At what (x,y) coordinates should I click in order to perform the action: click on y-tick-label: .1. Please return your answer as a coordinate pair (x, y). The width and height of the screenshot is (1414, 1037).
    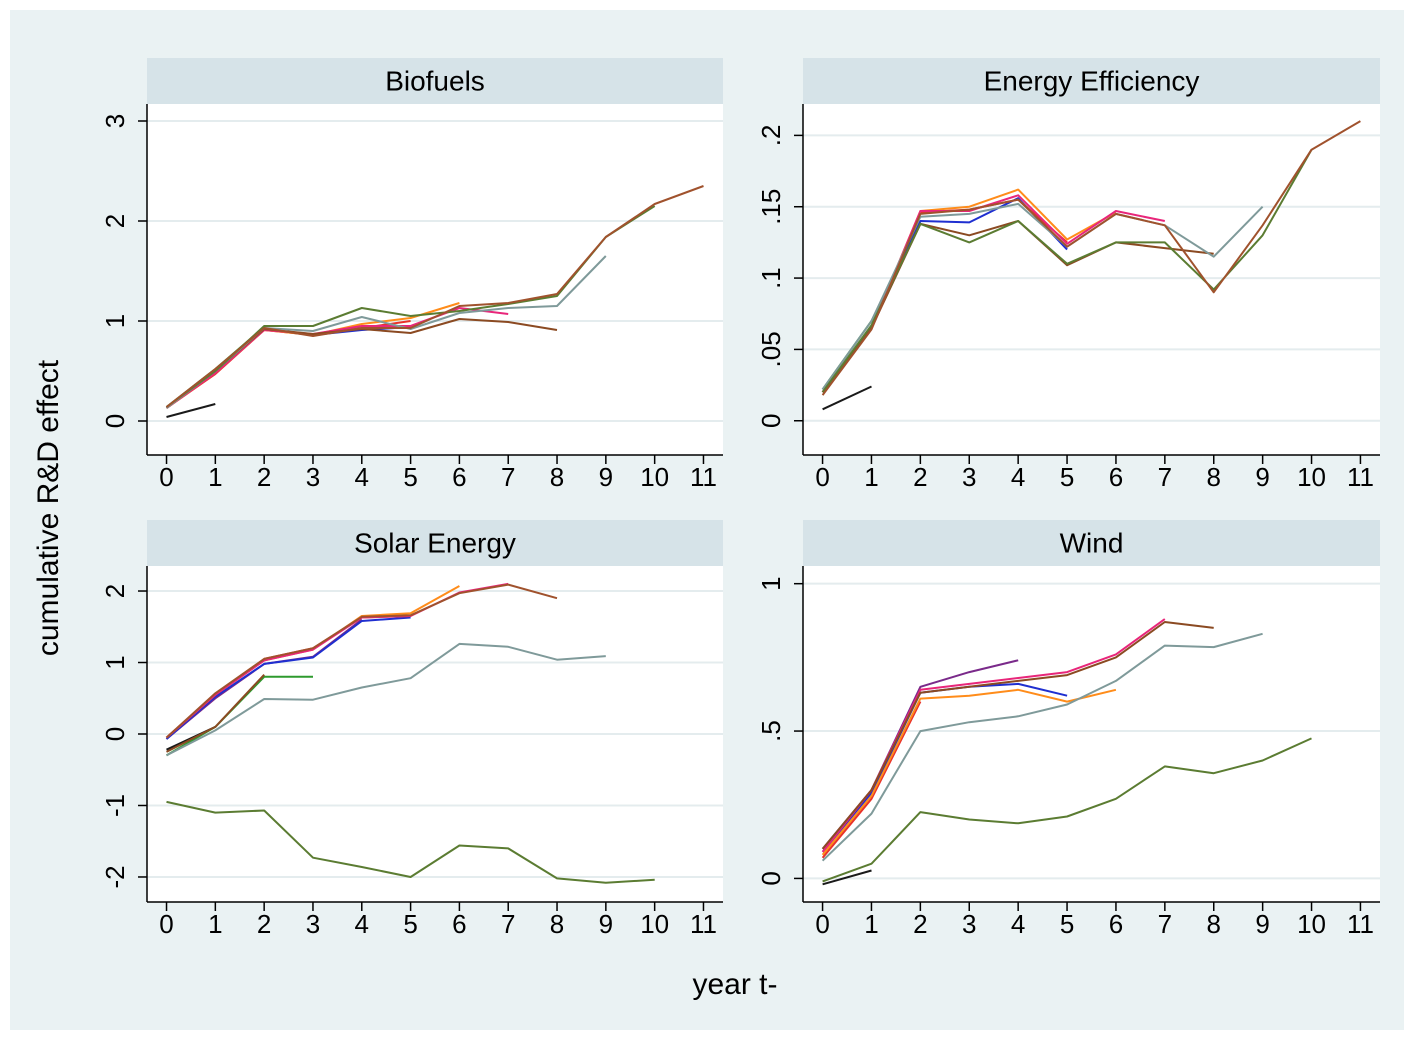
    Looking at the image, I should click on (771, 278).